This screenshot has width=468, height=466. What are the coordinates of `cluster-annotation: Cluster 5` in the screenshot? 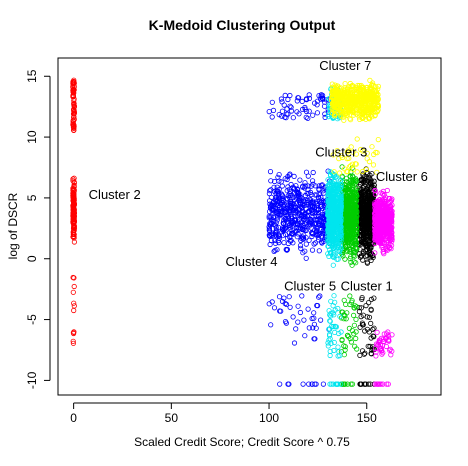 It's located at (310, 285).